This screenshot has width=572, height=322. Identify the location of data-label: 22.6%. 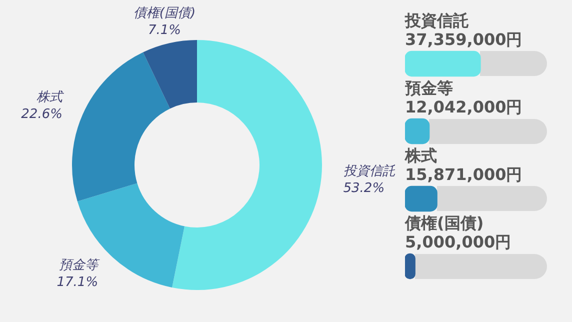
(41, 114).